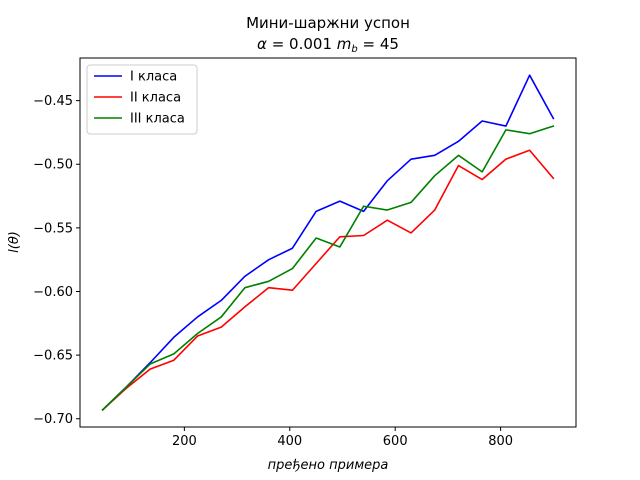 The height and width of the screenshot is (480, 640). I want to click on y-tick-label: −0.70, so click(53, 419).